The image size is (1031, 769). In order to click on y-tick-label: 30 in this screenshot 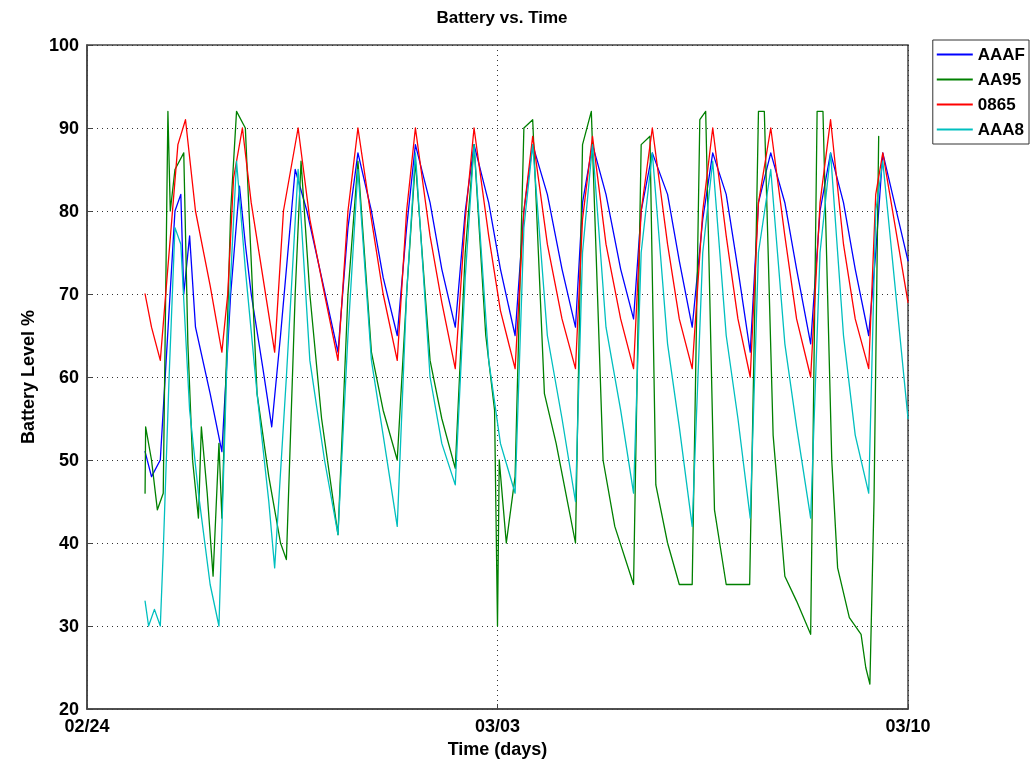, I will do `click(68, 626)`.